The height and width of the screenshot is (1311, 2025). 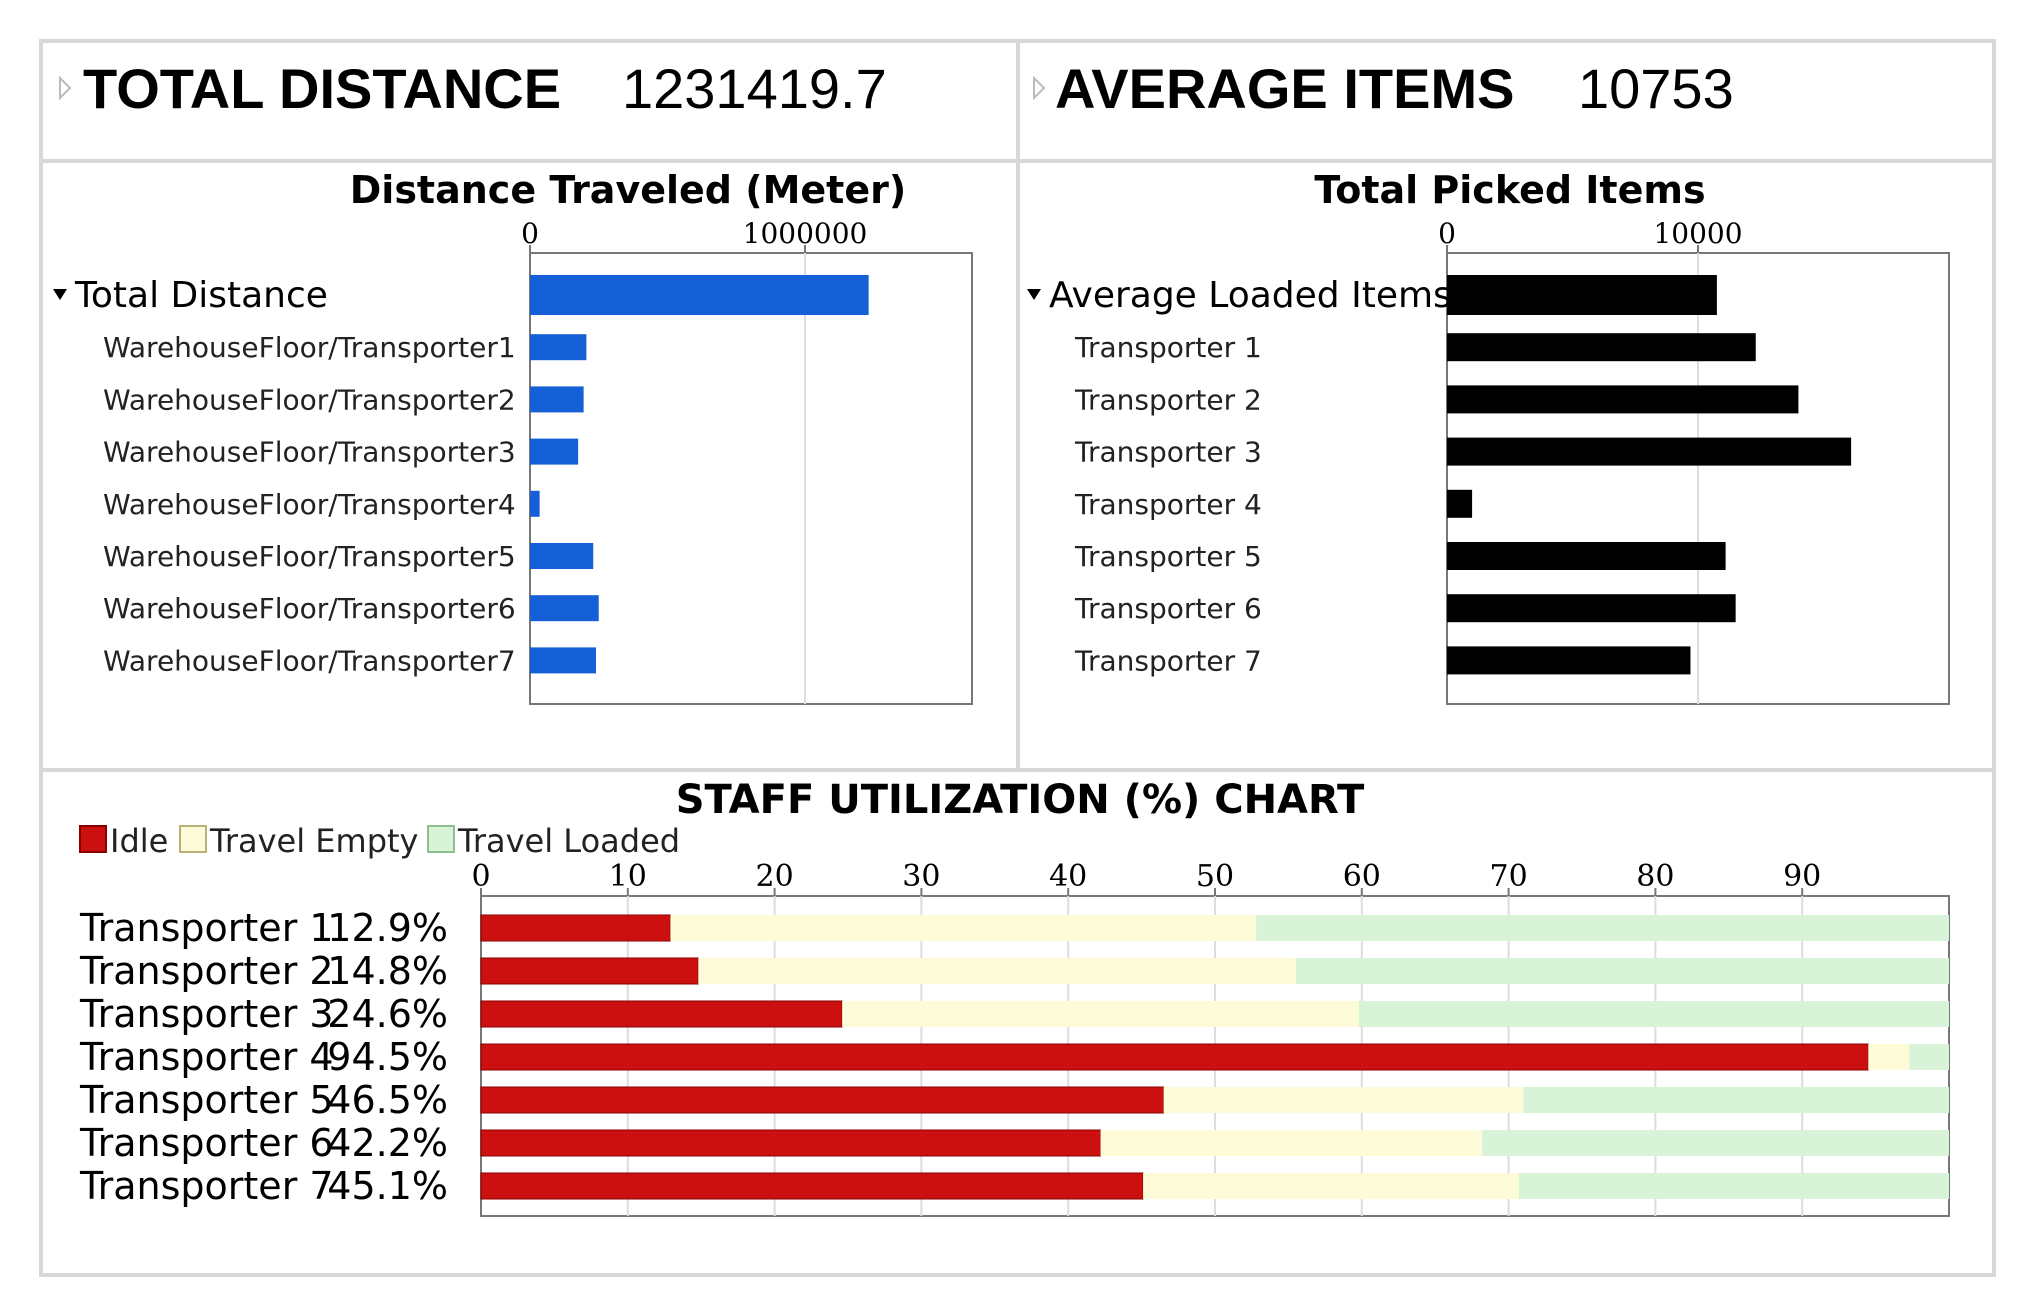 What do you see at coordinates (1362, 876) in the screenshot?
I see `tick-label: 60` at bounding box center [1362, 876].